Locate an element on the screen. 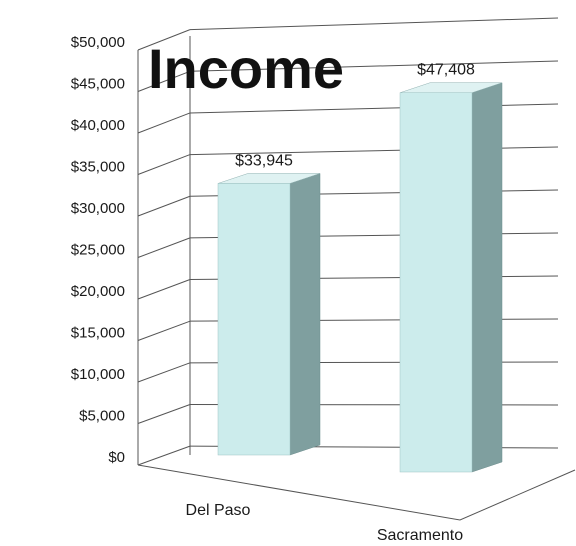 This screenshot has height=546, width=576. y-tick-label: $30,000 is located at coordinates (98, 208).